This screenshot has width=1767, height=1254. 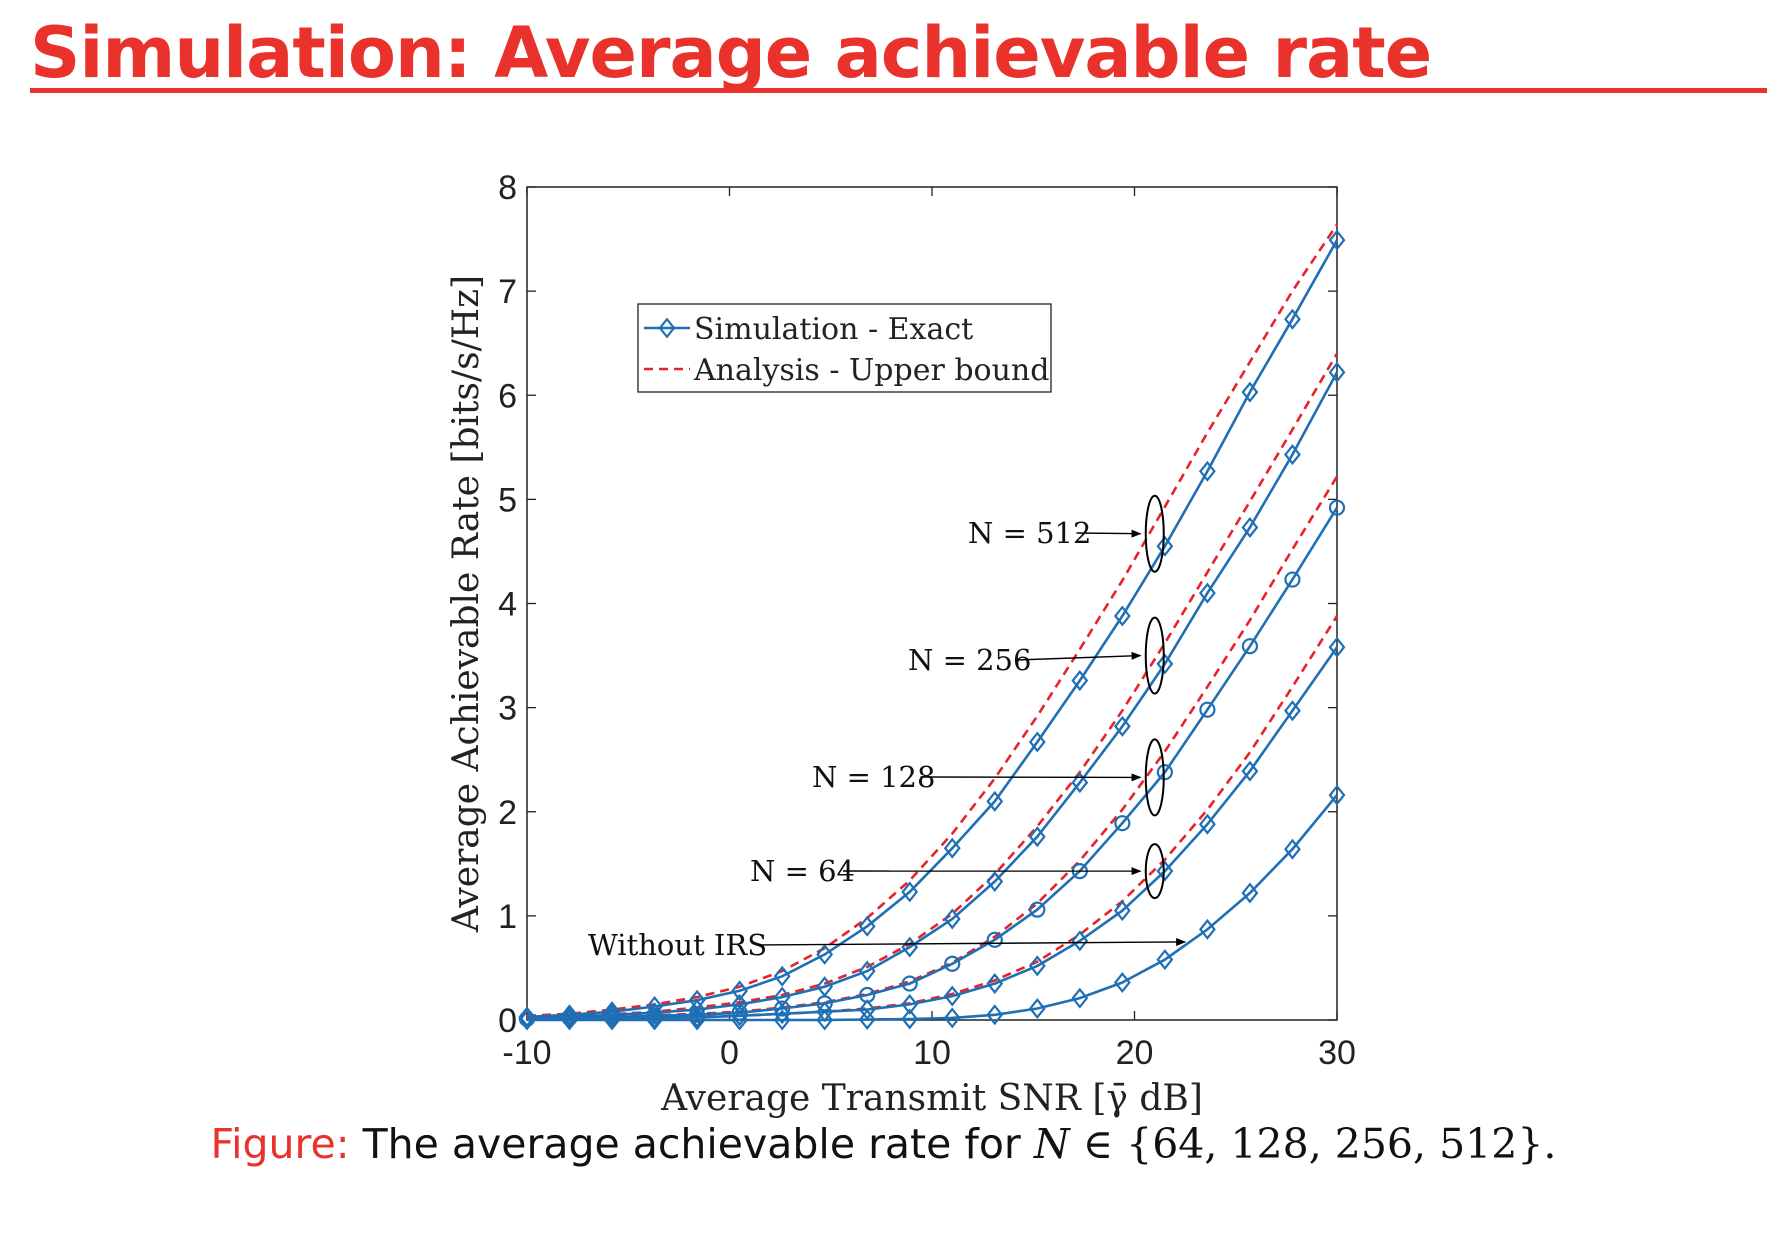 What do you see at coordinates (677, 945) in the screenshot?
I see `annotation-label: Without IRS` at bounding box center [677, 945].